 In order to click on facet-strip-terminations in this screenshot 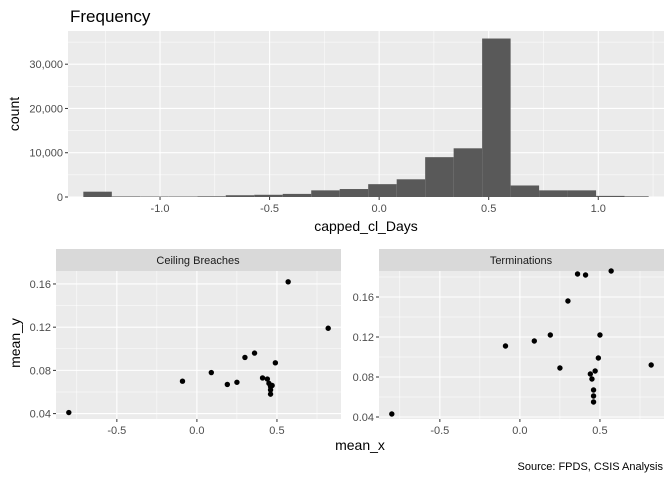, I will do `click(521, 260)`.